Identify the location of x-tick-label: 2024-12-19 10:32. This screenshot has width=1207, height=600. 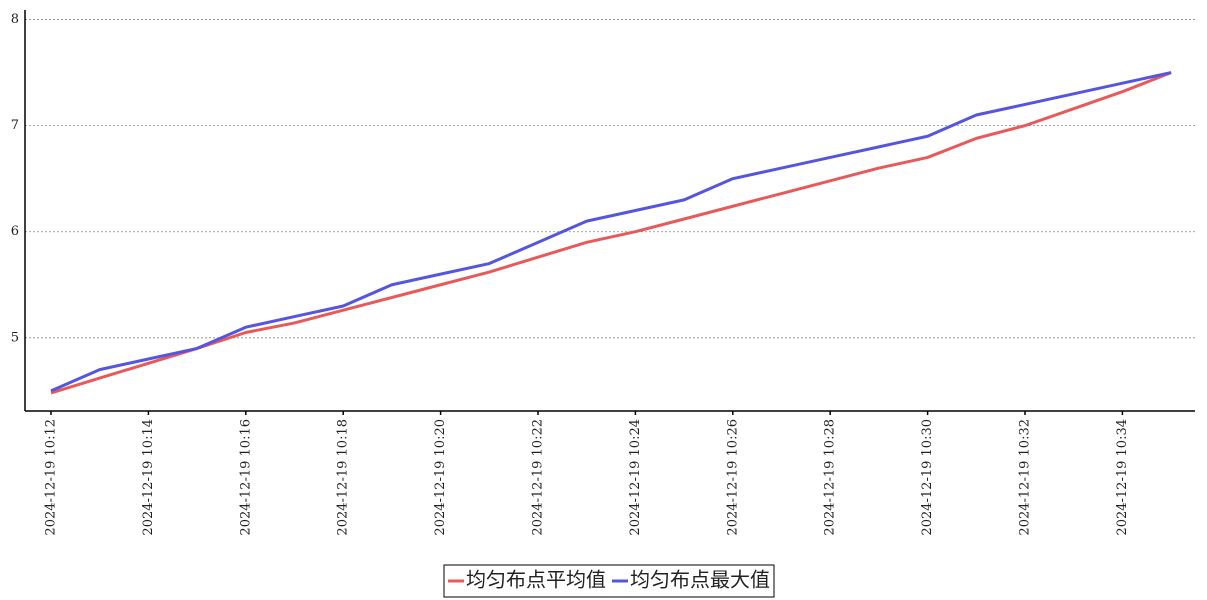
(1025, 477).